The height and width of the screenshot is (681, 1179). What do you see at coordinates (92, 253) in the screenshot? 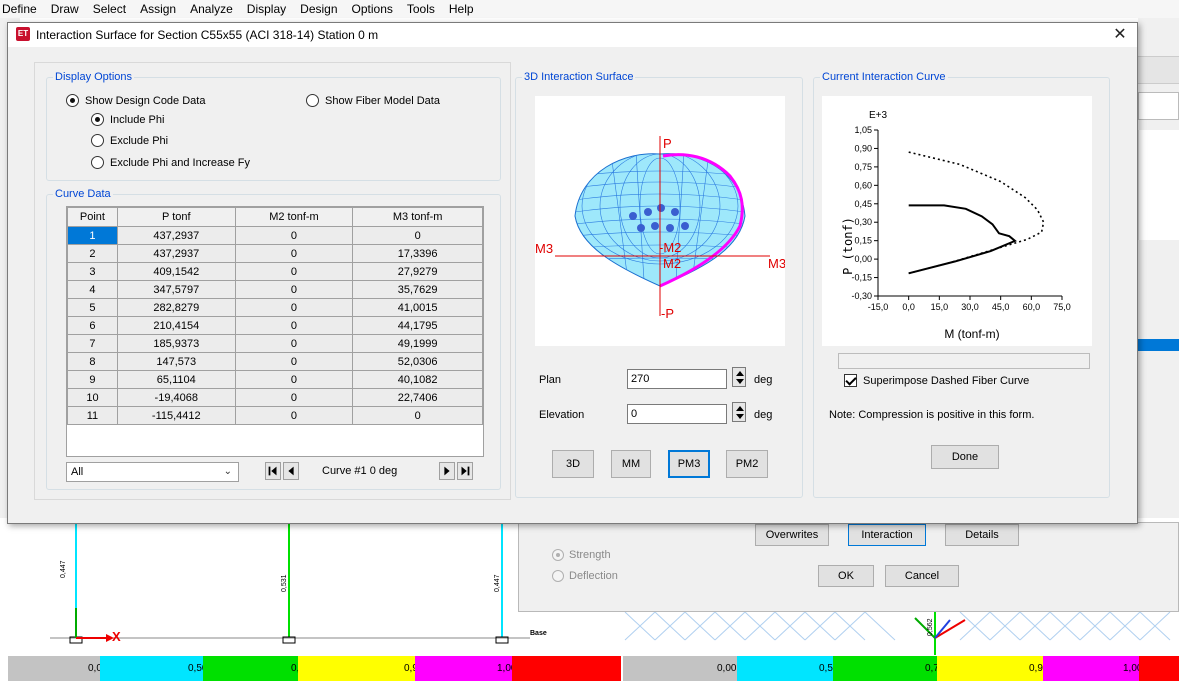
I see `point-cell: 2` at bounding box center [92, 253].